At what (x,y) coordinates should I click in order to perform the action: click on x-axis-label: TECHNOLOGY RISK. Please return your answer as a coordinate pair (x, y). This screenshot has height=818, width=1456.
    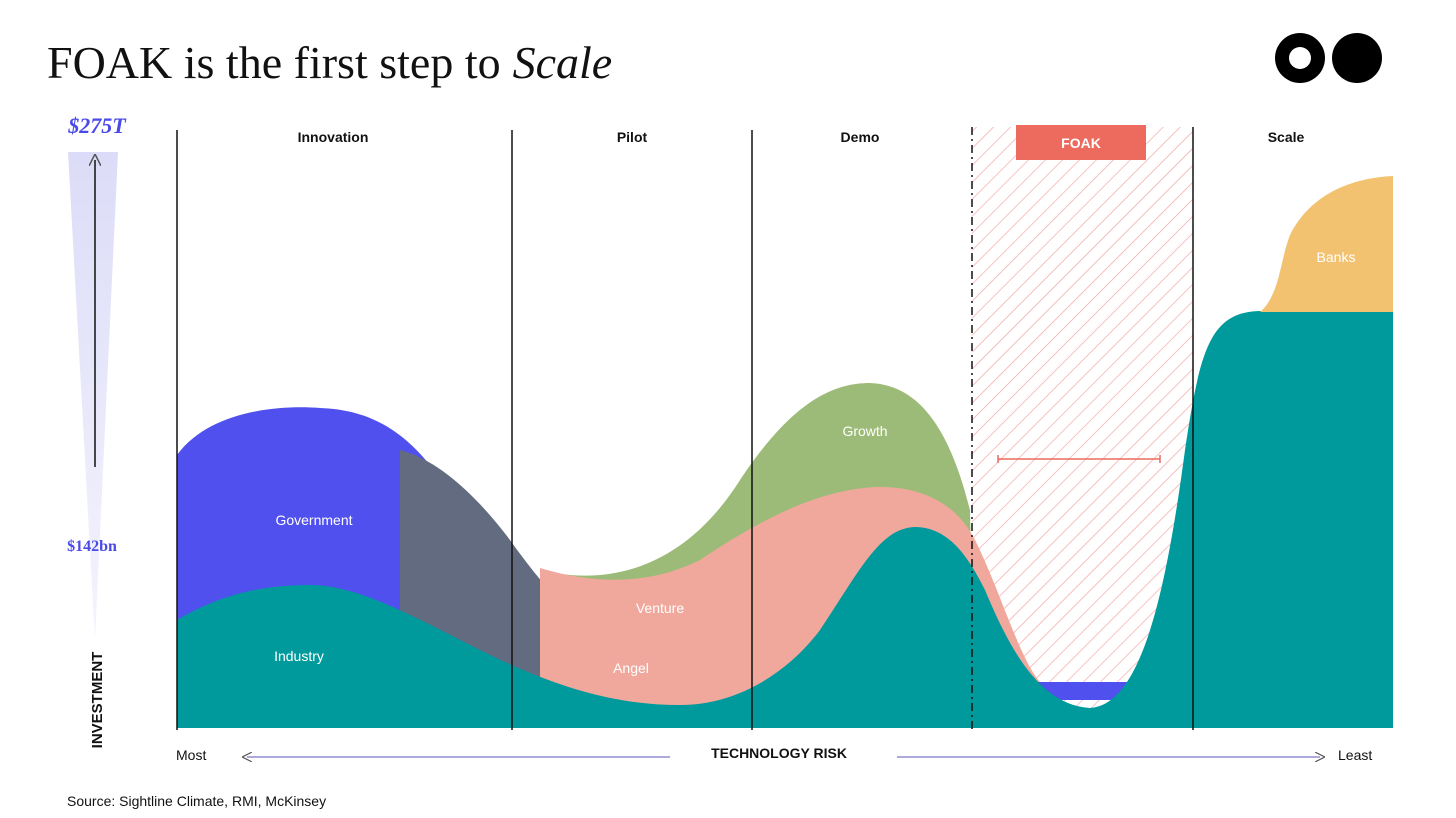
    Looking at the image, I should click on (779, 753).